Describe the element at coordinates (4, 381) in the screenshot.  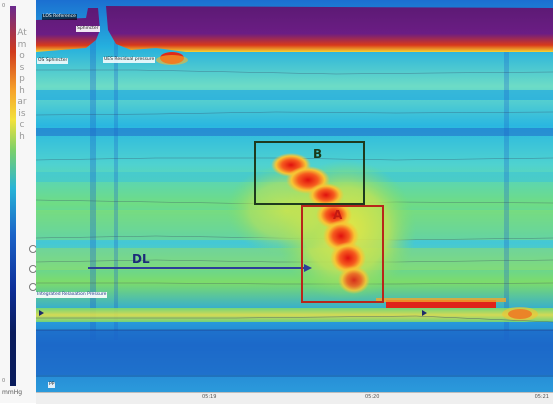
I see `scale-tick-bottom: 0` at that location.